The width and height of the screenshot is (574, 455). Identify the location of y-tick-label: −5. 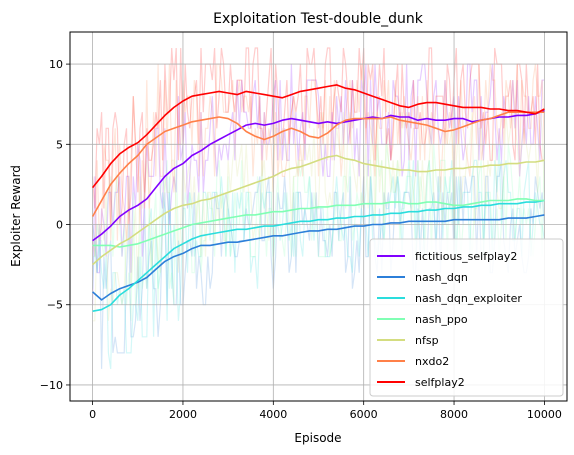
(55, 305).